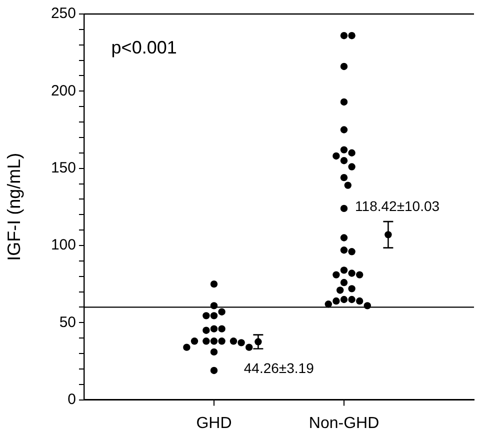 This screenshot has width=478, height=445. What do you see at coordinates (67, 322) in the screenshot?
I see `y-tick-label: 50` at bounding box center [67, 322].